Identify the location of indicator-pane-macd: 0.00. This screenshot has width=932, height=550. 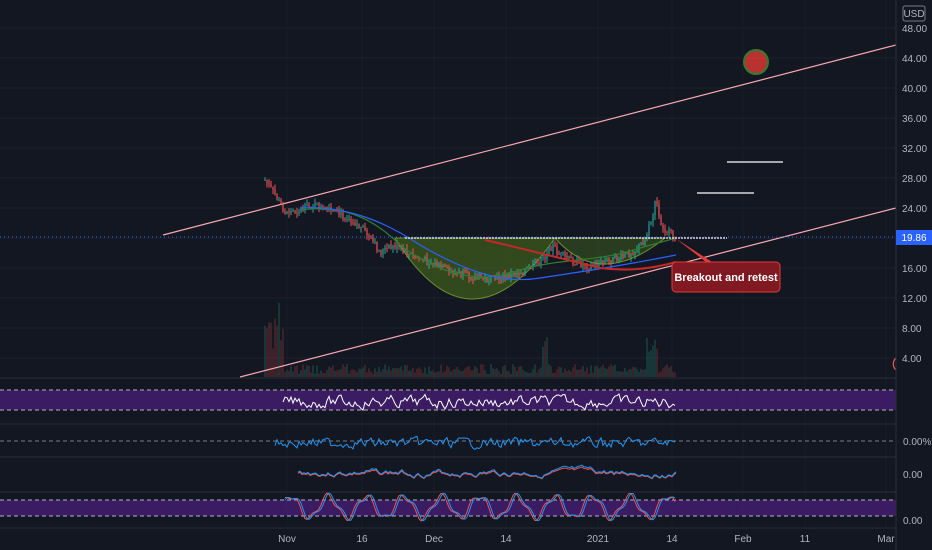
(461, 468).